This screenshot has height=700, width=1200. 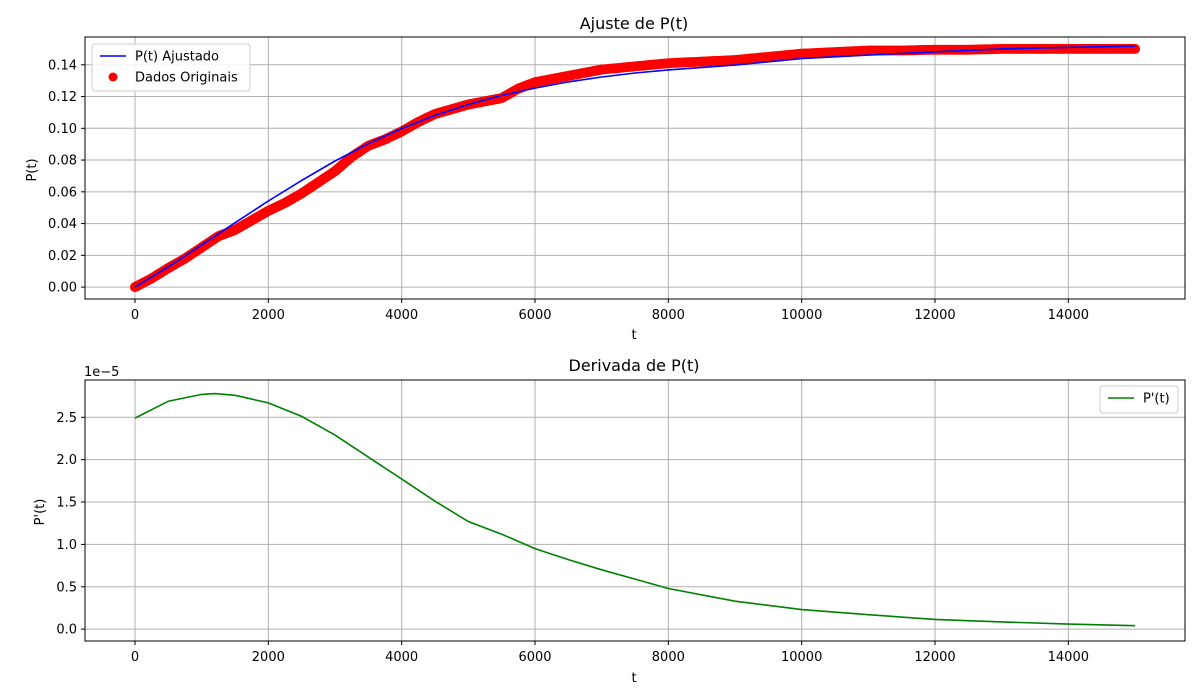 What do you see at coordinates (62, 224) in the screenshot?
I see `y-tick-label: 0.04` at bounding box center [62, 224].